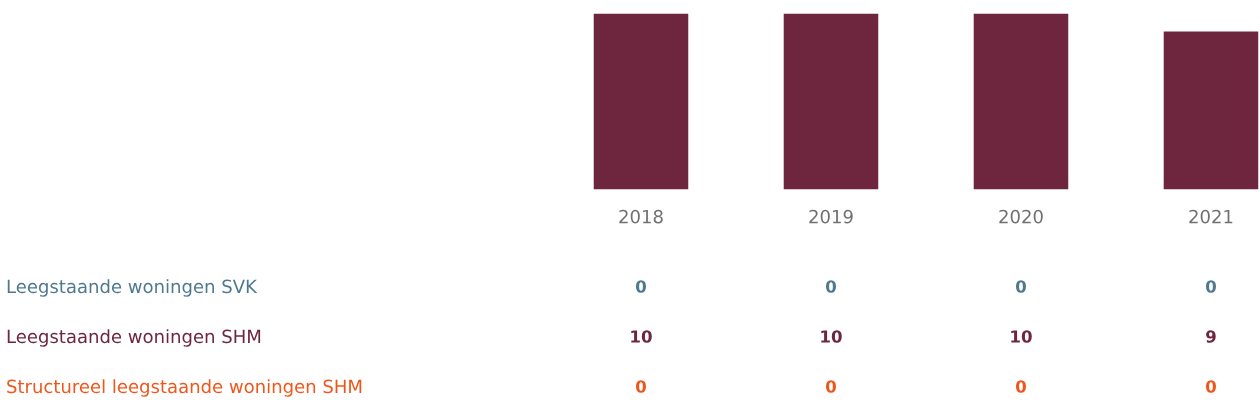 This screenshot has width=1260, height=403. I want to click on text: Leegstaande woningen SHM, so click(134, 338).